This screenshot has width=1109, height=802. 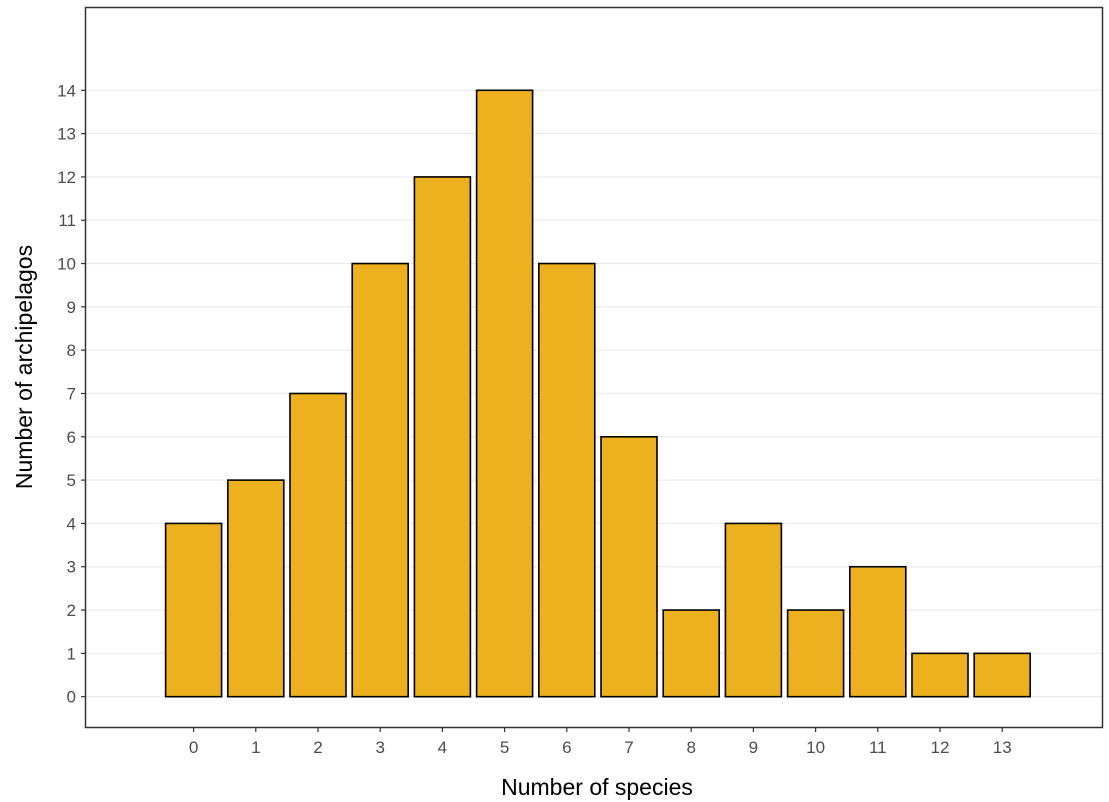 What do you see at coordinates (71, 480) in the screenshot?
I see `y-tick-label: 5` at bounding box center [71, 480].